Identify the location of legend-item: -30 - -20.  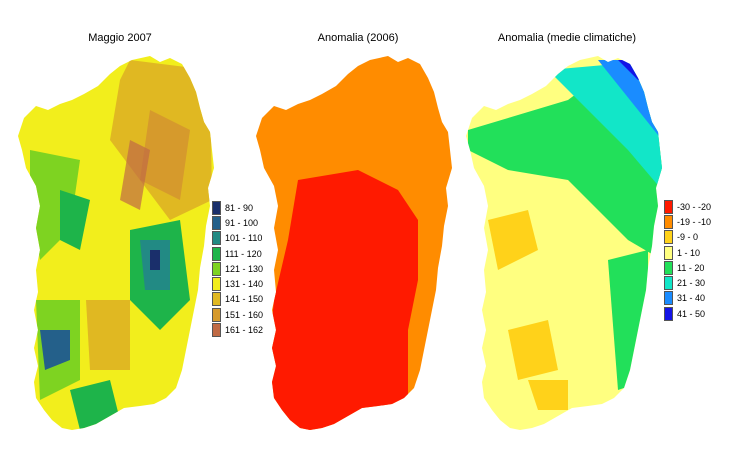
(687, 206).